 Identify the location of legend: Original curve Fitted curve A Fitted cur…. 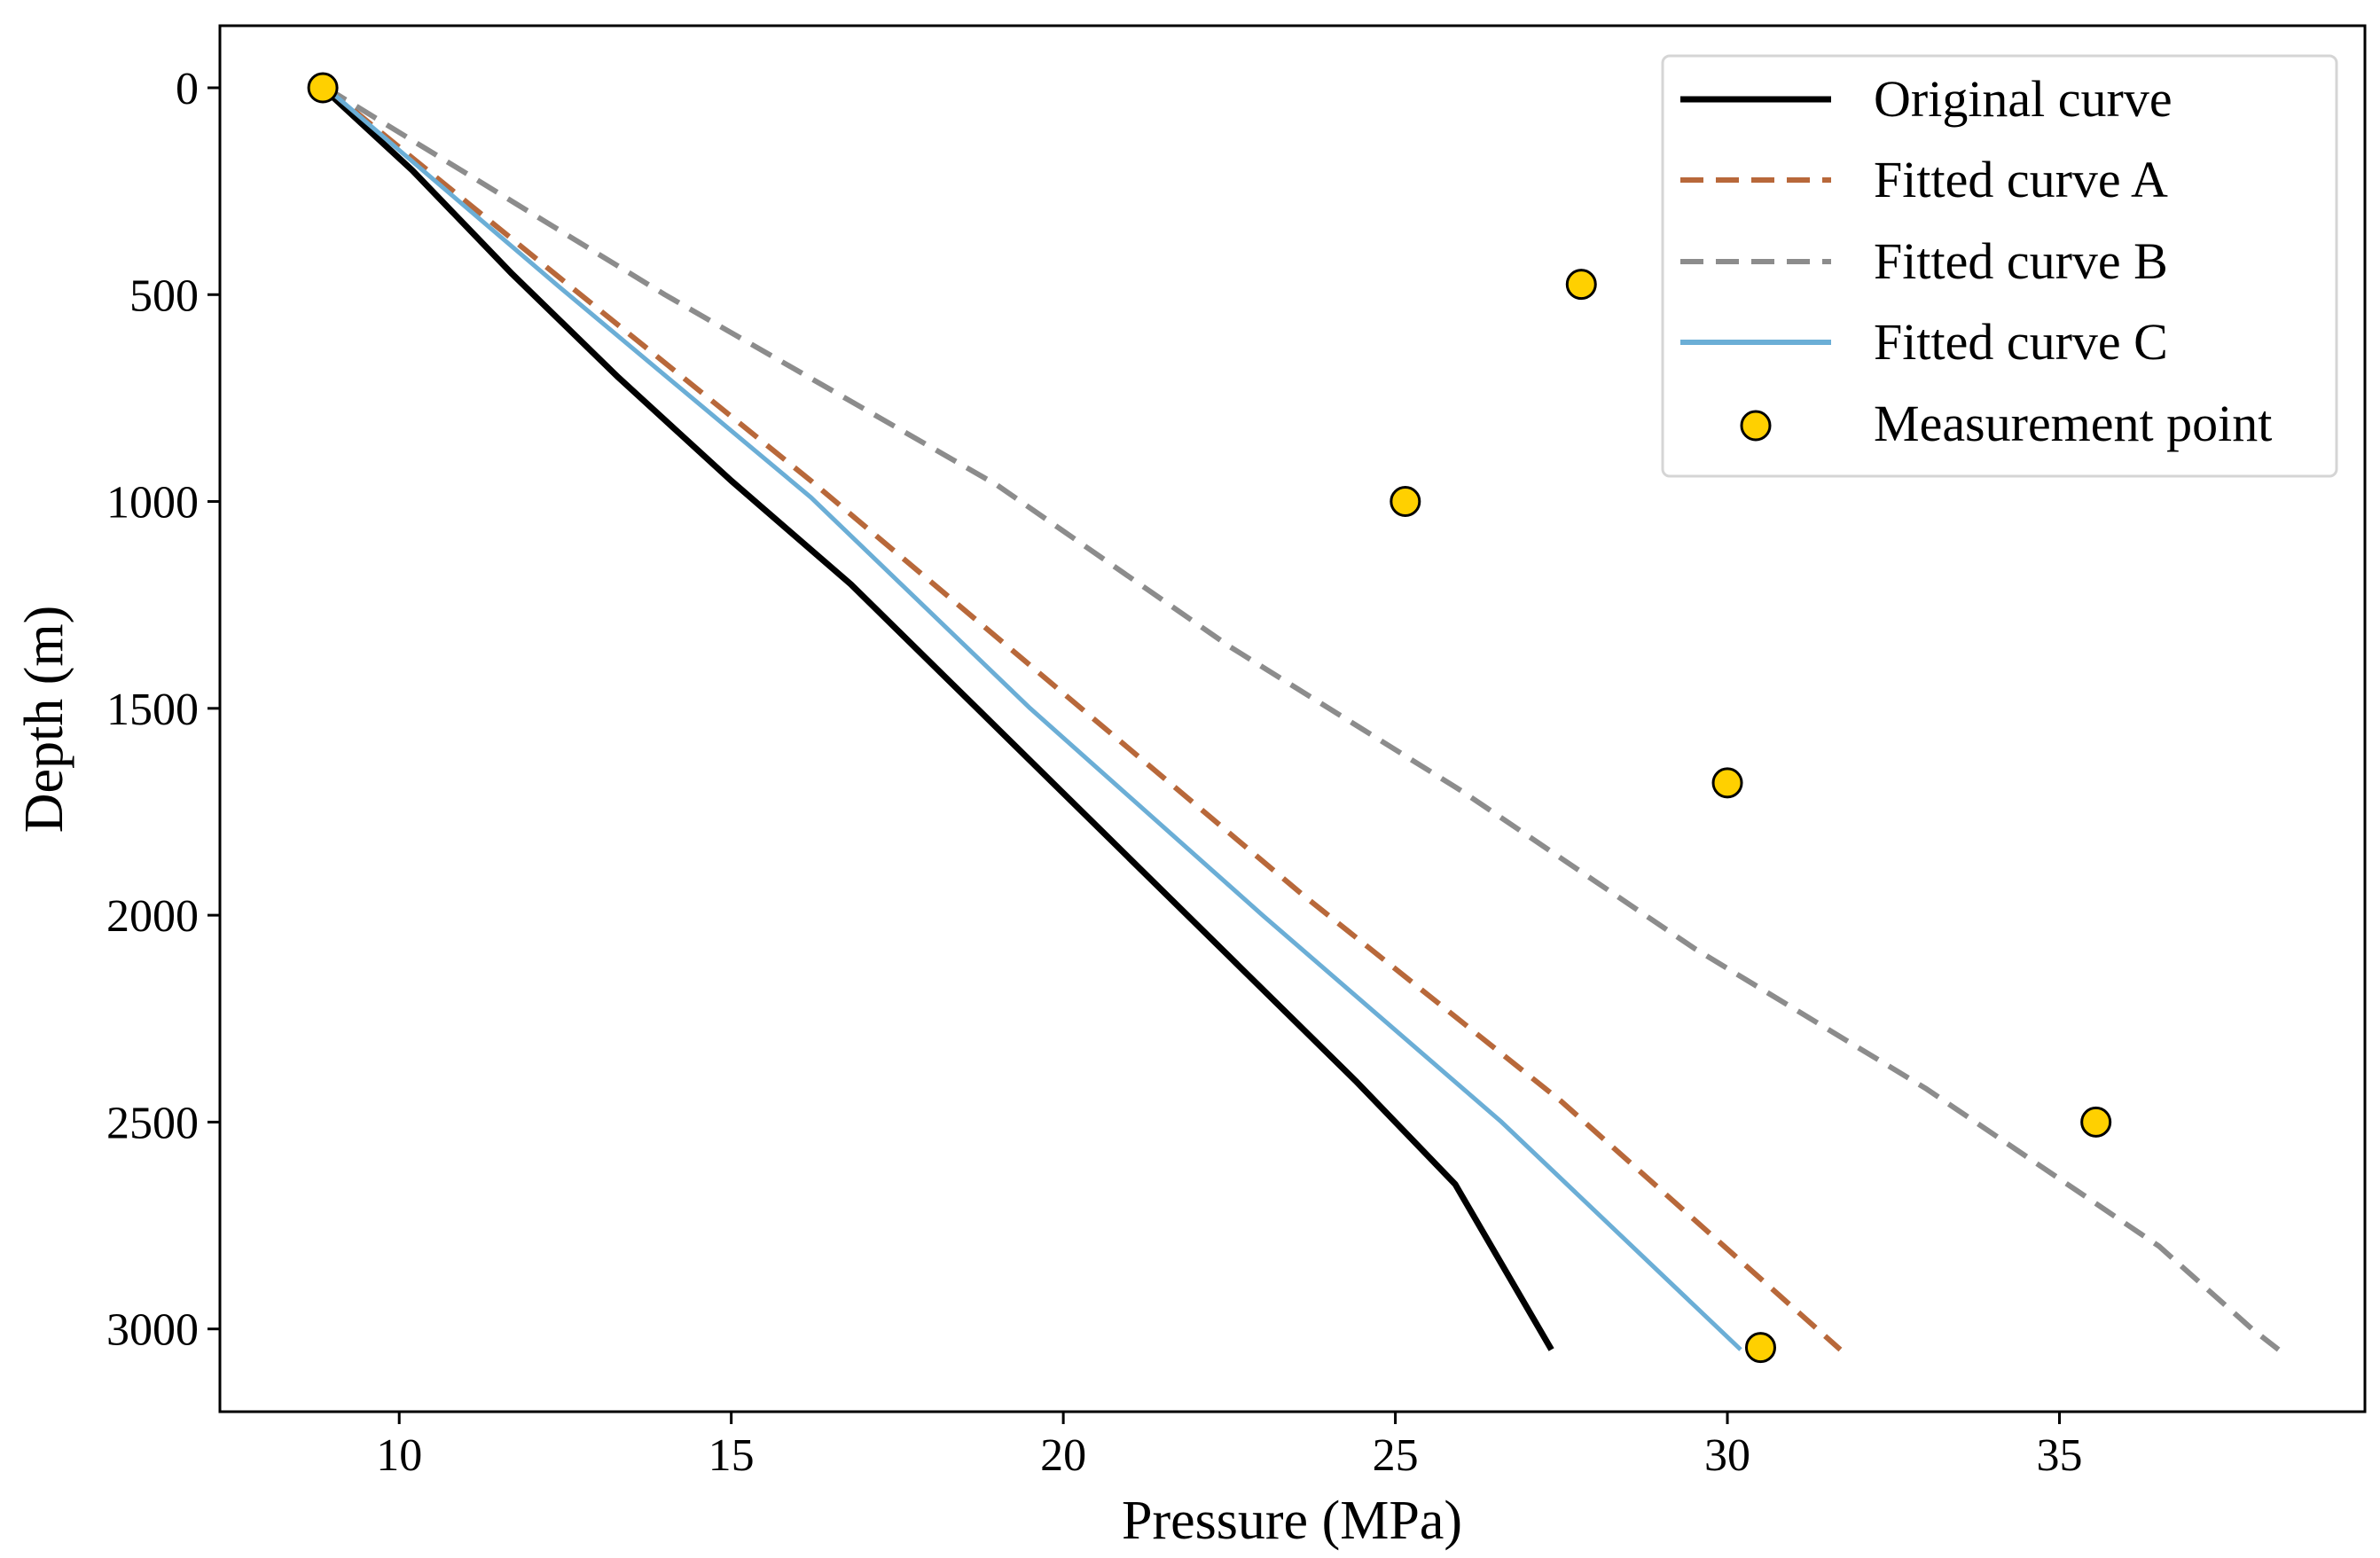
(1999, 266).